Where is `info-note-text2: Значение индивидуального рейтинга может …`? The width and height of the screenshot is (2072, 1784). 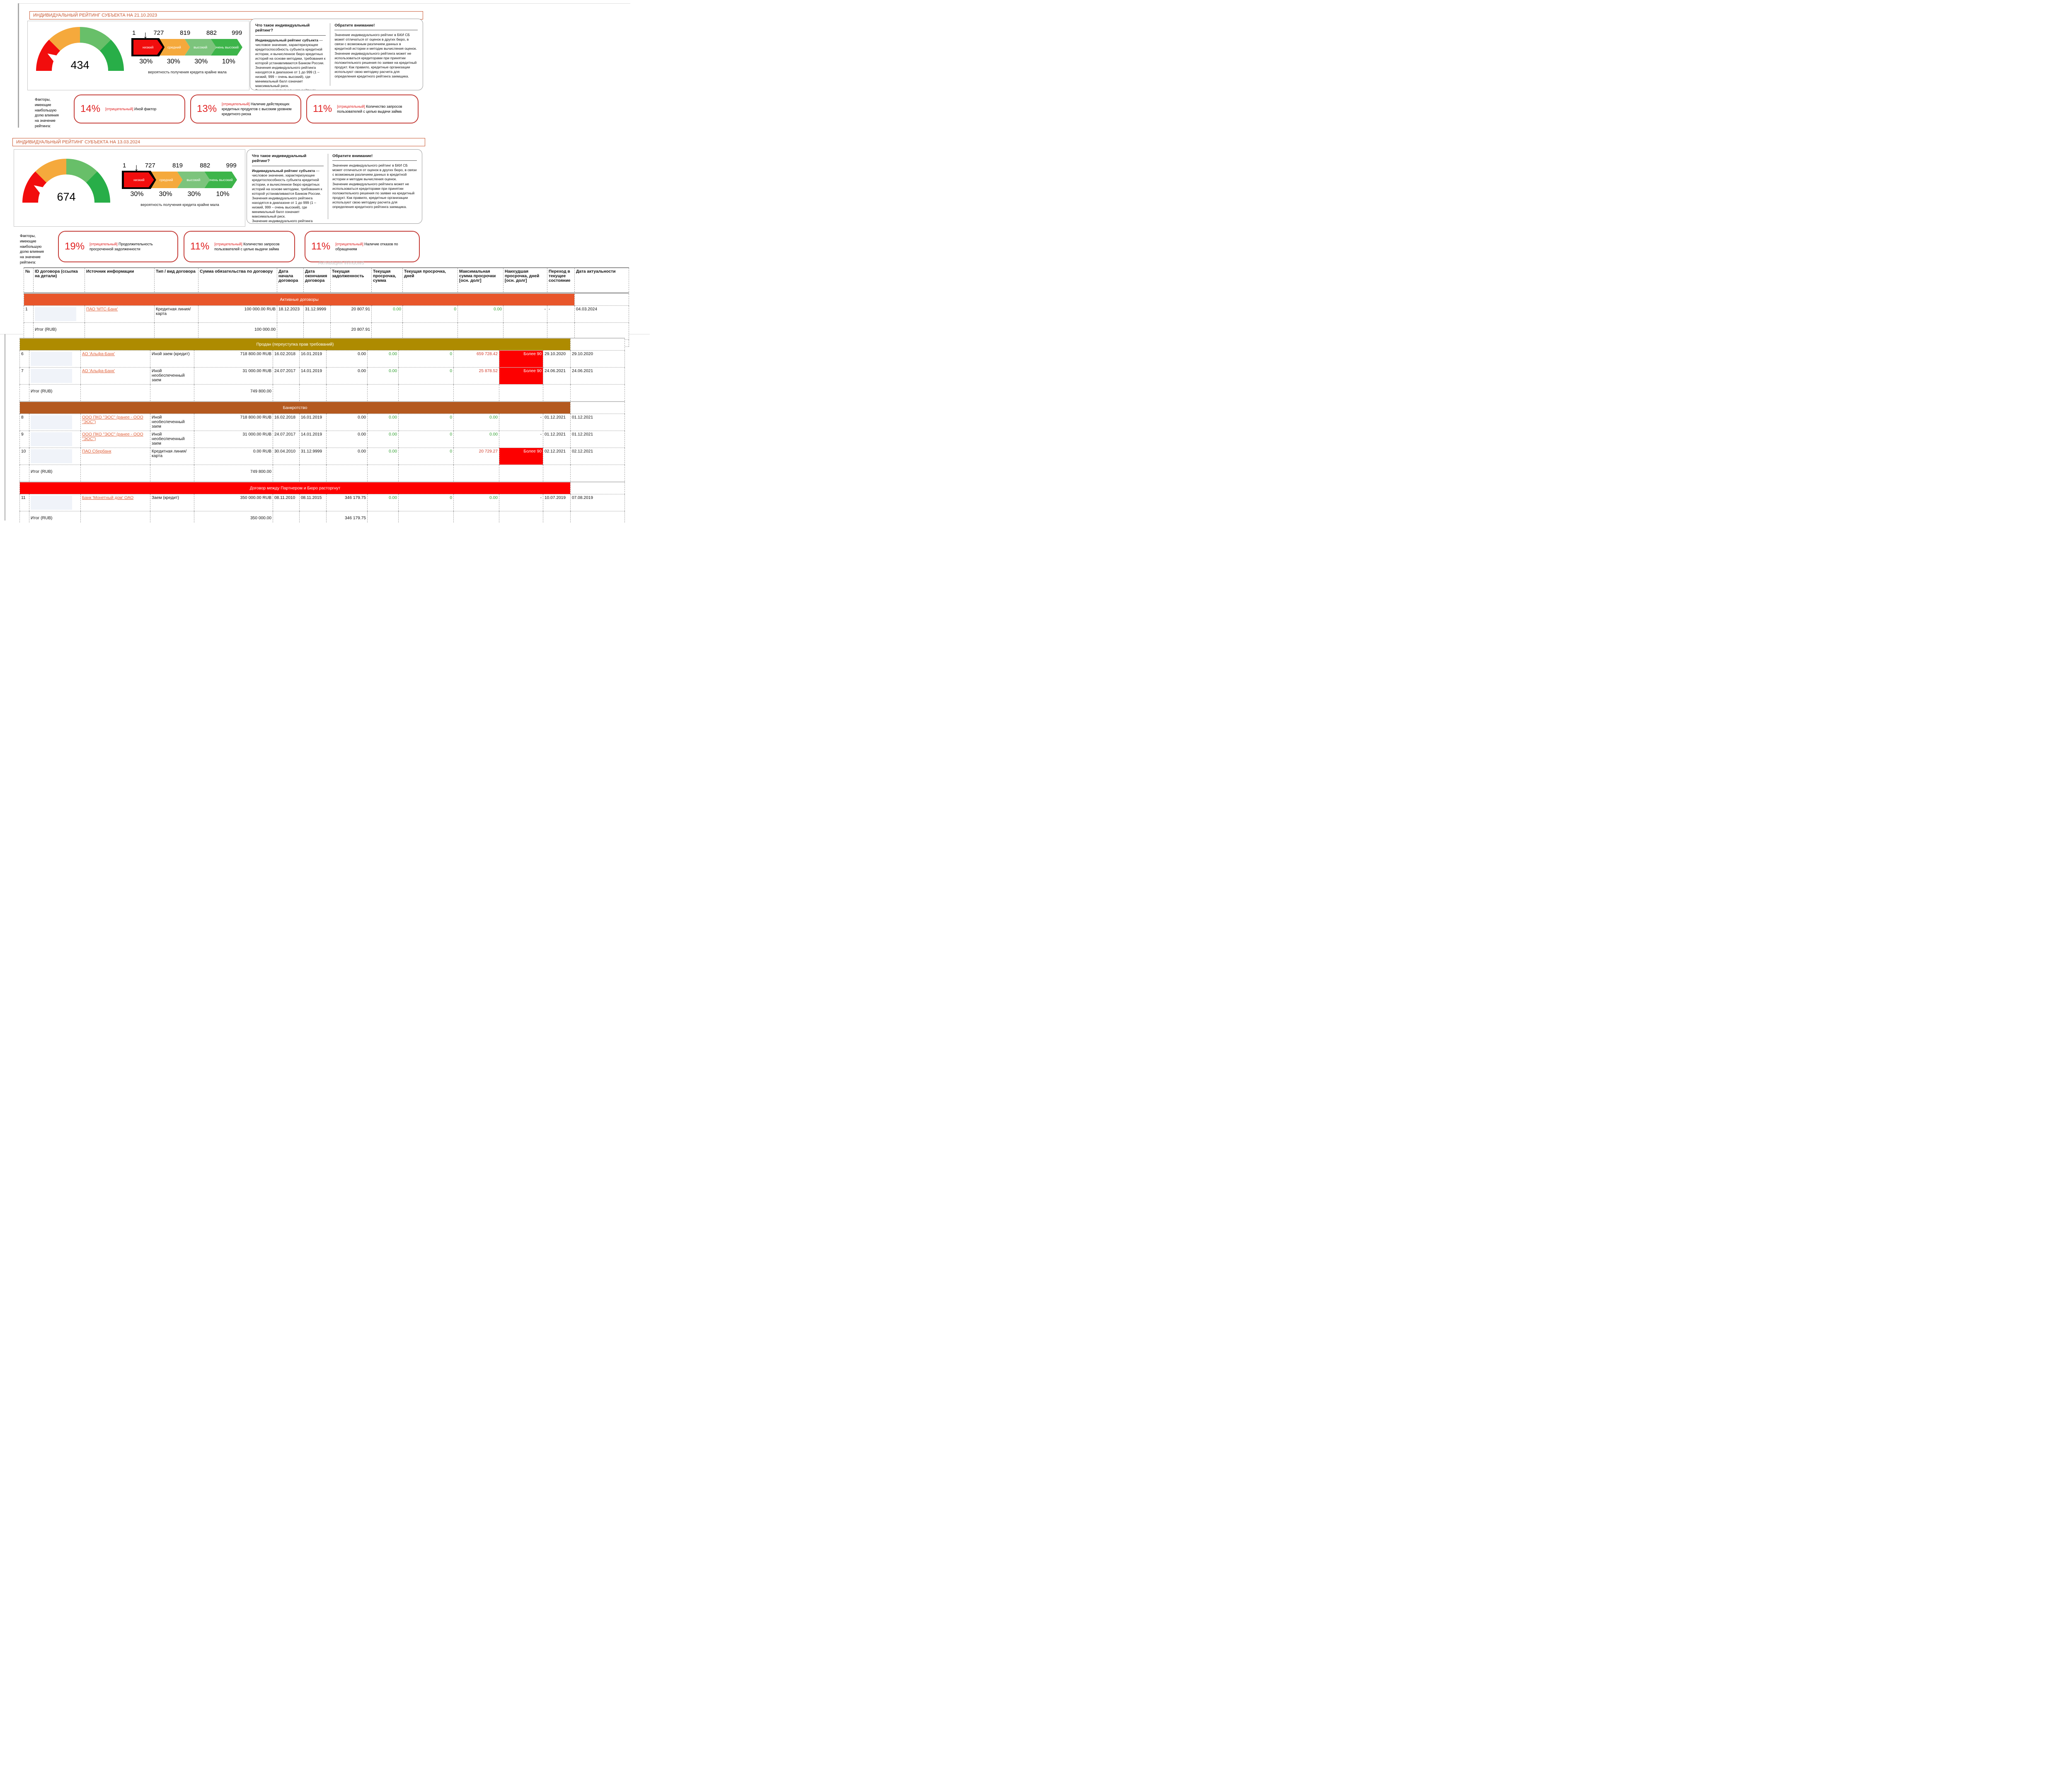 info-note-text2: Значение индивидуального рейтинга может … is located at coordinates (373, 196).